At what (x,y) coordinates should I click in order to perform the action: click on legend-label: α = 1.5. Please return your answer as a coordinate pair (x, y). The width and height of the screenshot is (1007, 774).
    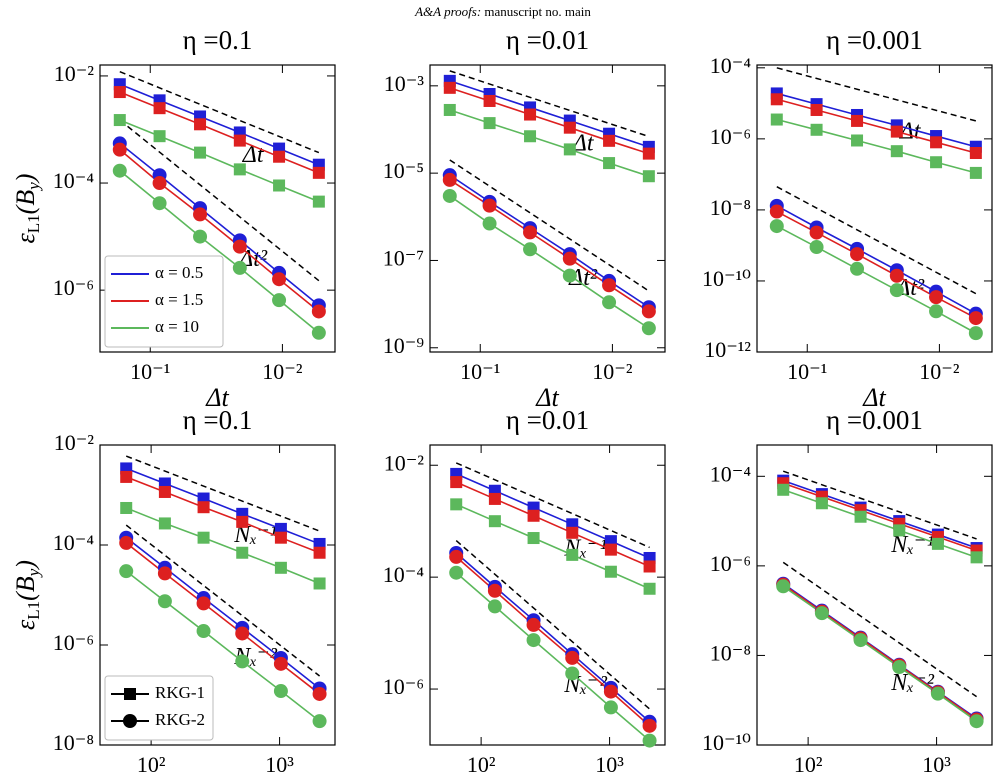
    Looking at the image, I should click on (179, 299).